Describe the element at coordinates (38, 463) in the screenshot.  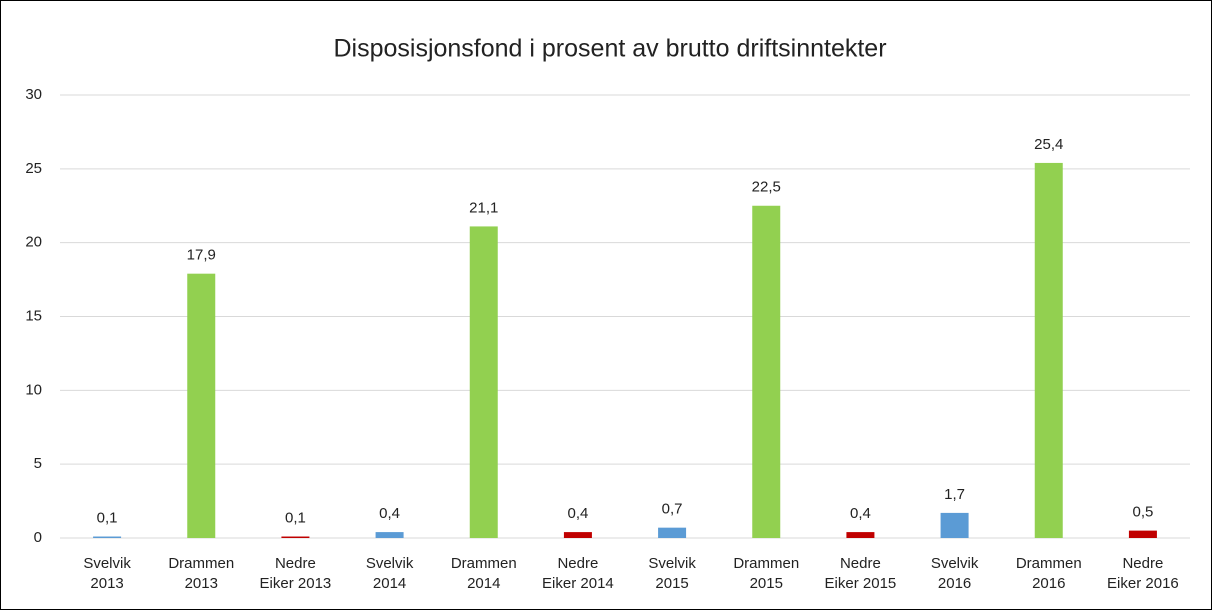
I see `y-tick-label: 5` at that location.